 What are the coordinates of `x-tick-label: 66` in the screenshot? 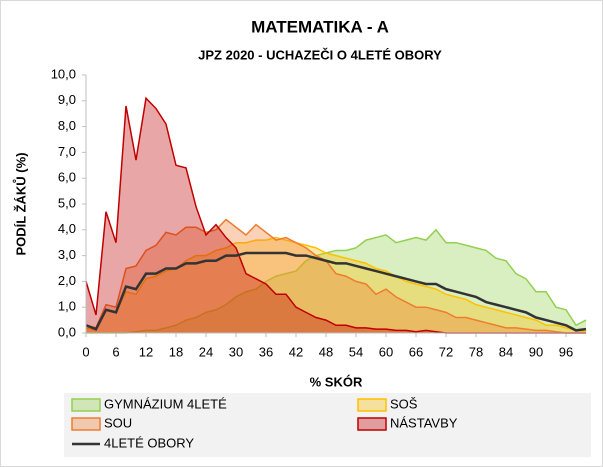 It's located at (416, 351).